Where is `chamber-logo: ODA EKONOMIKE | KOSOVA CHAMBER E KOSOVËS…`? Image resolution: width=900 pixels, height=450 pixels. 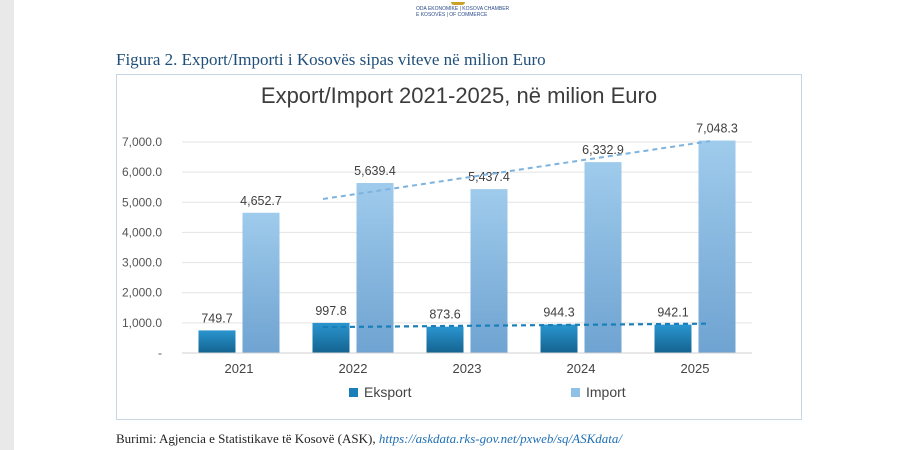 chamber-logo: ODA EKONOMIKE | KOSOVA CHAMBER E KOSOVËS… is located at coordinates (463, 10).